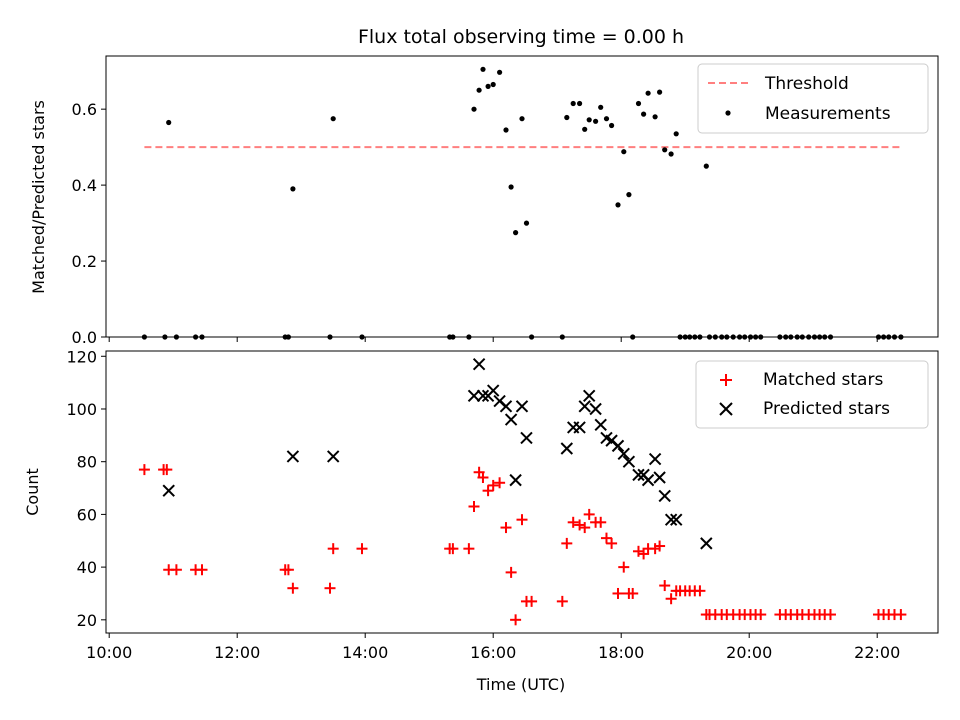 This screenshot has width=960, height=720. Describe the element at coordinates (826, 409) in the screenshot. I see `legend-predicted-label: Predicted stars` at that location.